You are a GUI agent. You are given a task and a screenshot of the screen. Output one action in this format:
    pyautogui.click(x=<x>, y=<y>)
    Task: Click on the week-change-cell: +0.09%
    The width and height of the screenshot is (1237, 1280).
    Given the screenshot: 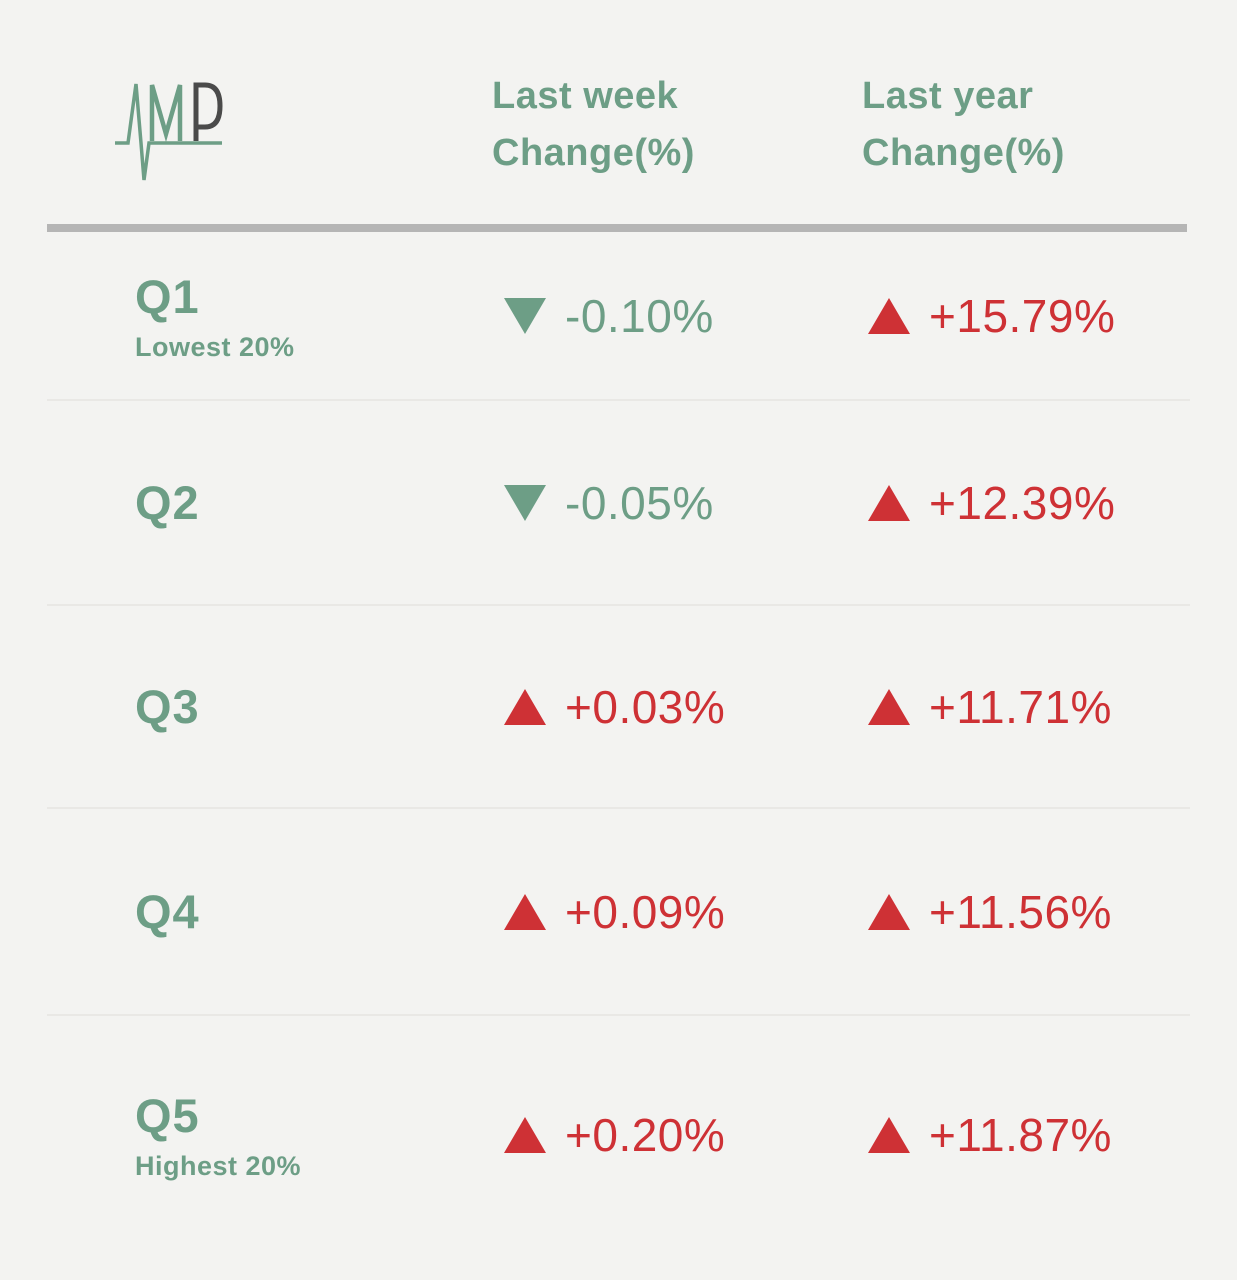 What is the action you would take?
    pyautogui.click(x=677, y=912)
    